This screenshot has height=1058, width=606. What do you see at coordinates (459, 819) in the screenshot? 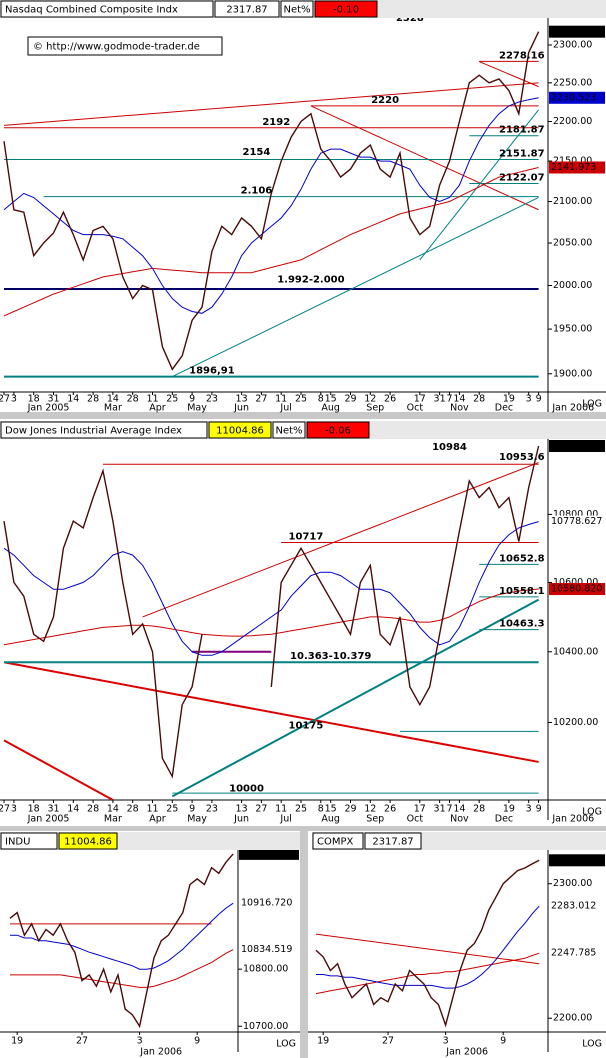
I see `month-label: Nov` at bounding box center [459, 819].